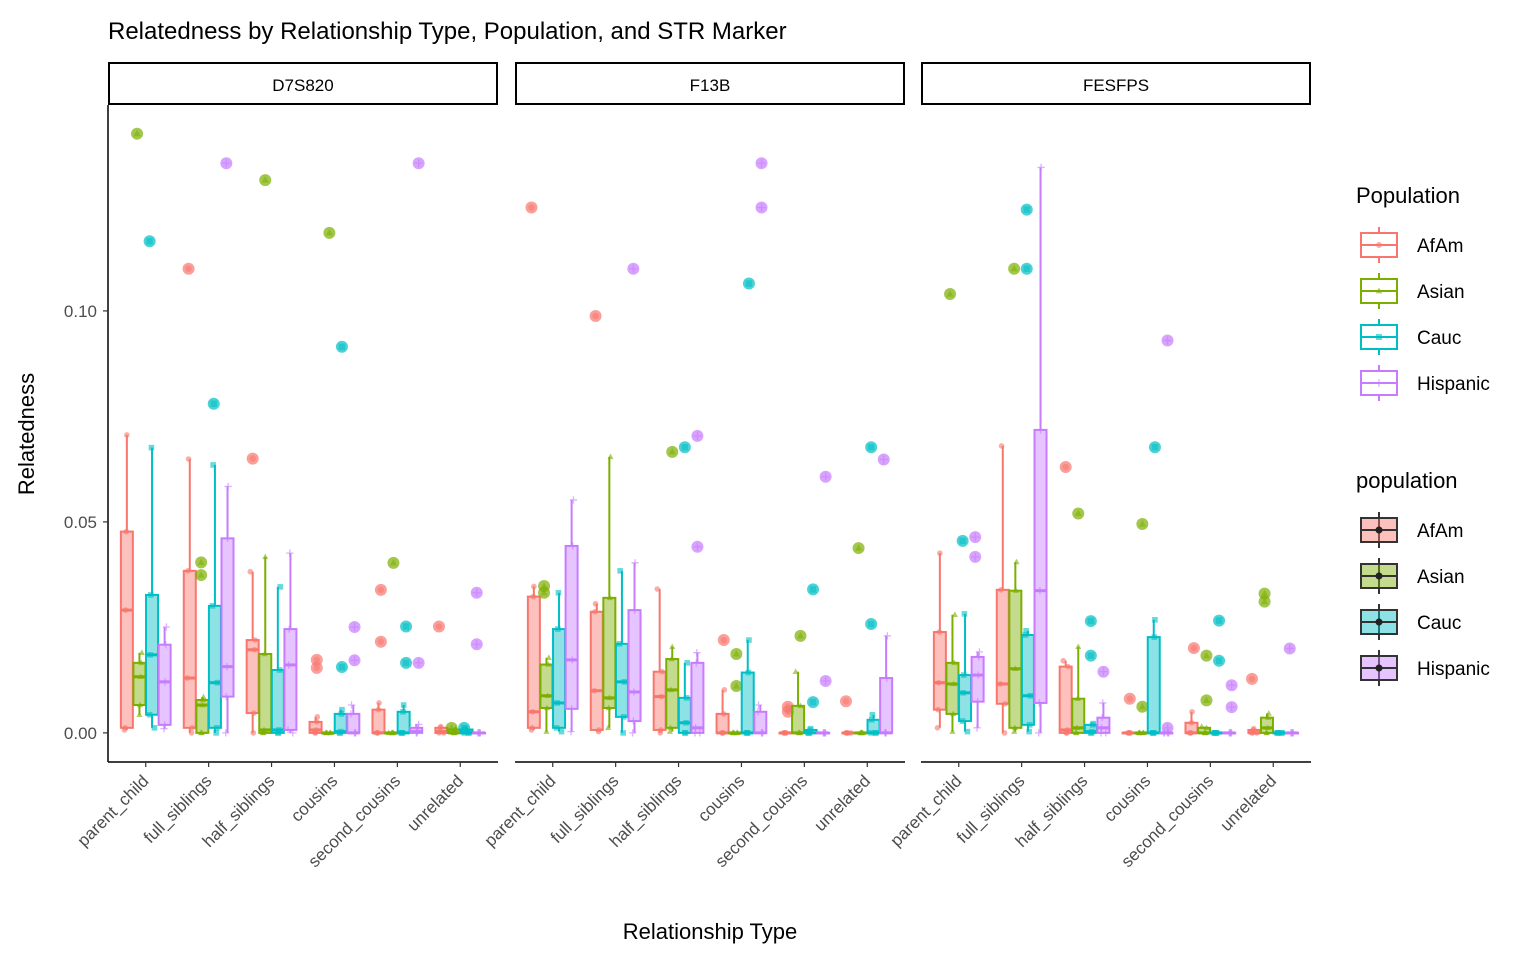 This screenshot has width=1536, height=960. Describe the element at coordinates (1411, 530) in the screenshot. I see `legend-fill-key-afam: AfAm` at that location.